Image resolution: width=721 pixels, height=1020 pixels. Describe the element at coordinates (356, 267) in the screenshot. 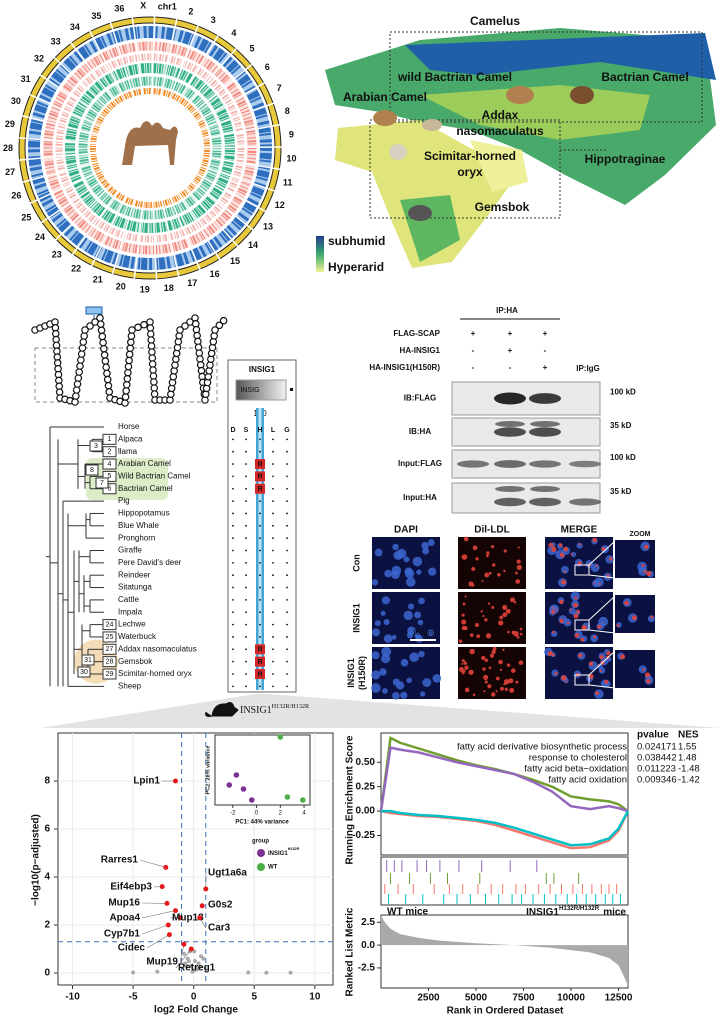

I see `legend-label: Hyperarid` at that location.